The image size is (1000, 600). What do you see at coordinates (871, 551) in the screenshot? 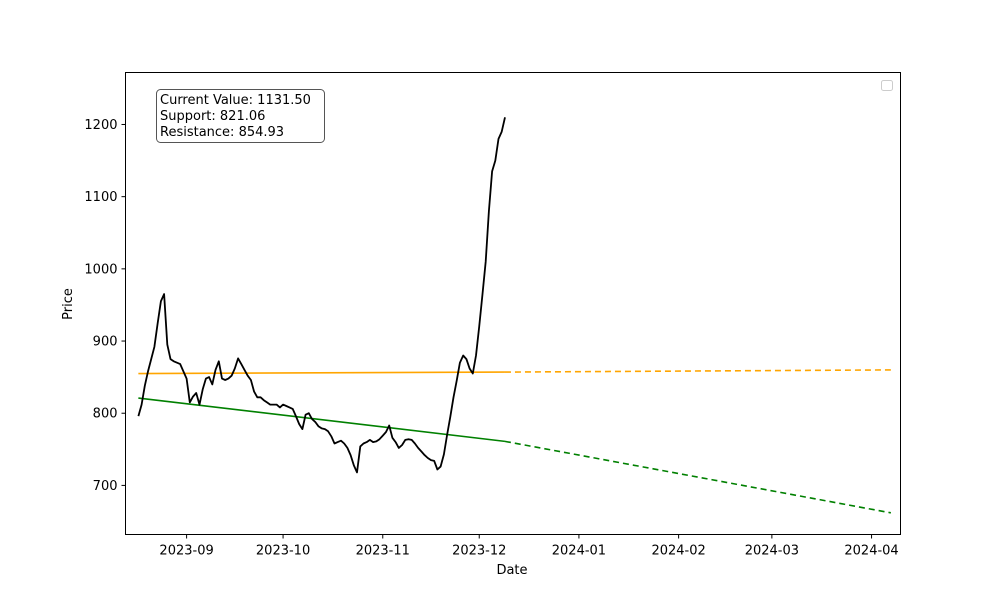
I see `x-tick-label: 2024-04` at bounding box center [871, 551].